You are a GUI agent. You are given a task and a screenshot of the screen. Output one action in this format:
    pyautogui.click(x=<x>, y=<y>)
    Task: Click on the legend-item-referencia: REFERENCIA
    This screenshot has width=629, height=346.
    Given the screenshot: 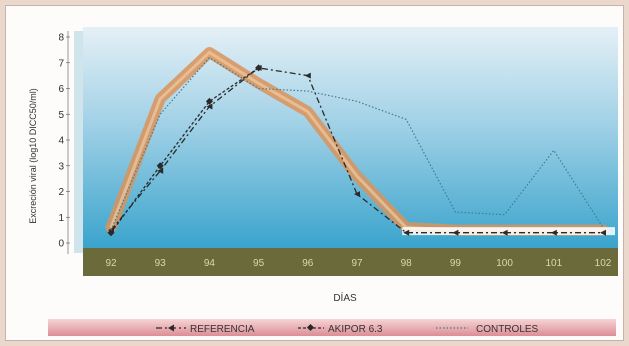 What is the action you would take?
    pyautogui.click(x=205, y=329)
    